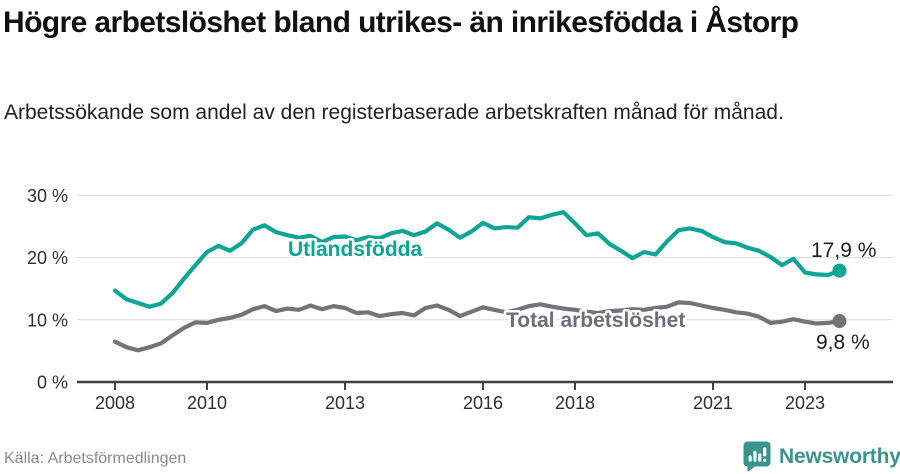 The height and width of the screenshot is (474, 900). Describe the element at coordinates (47, 258) in the screenshot. I see `y-tick-label-20: 20 %` at that location.